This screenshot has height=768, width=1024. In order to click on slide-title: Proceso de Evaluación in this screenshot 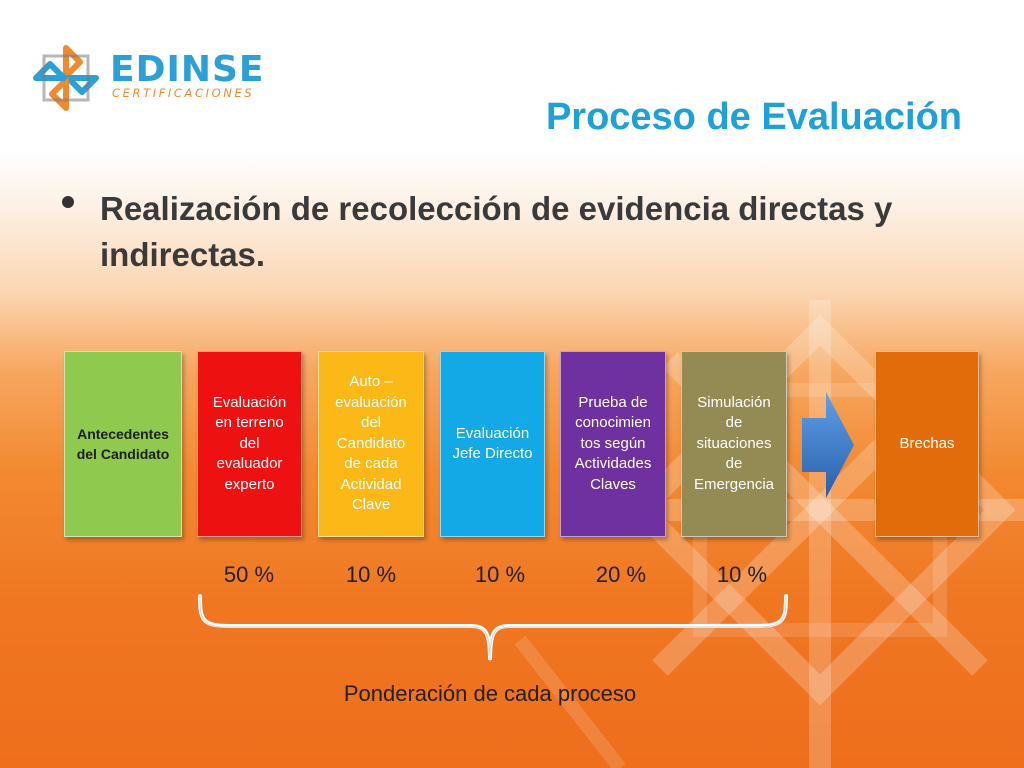, I will do `click(753, 117)`.